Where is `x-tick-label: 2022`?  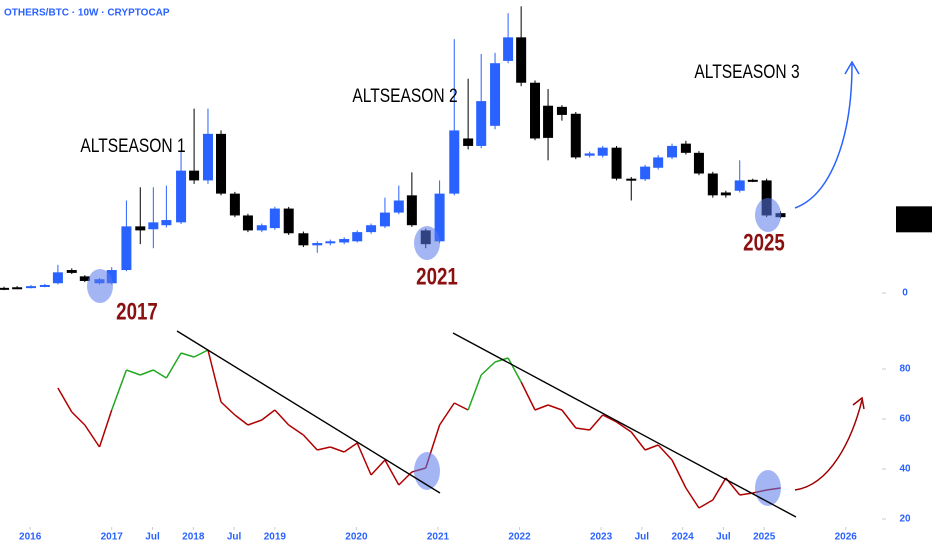 x-tick-label: 2022 is located at coordinates (519, 537).